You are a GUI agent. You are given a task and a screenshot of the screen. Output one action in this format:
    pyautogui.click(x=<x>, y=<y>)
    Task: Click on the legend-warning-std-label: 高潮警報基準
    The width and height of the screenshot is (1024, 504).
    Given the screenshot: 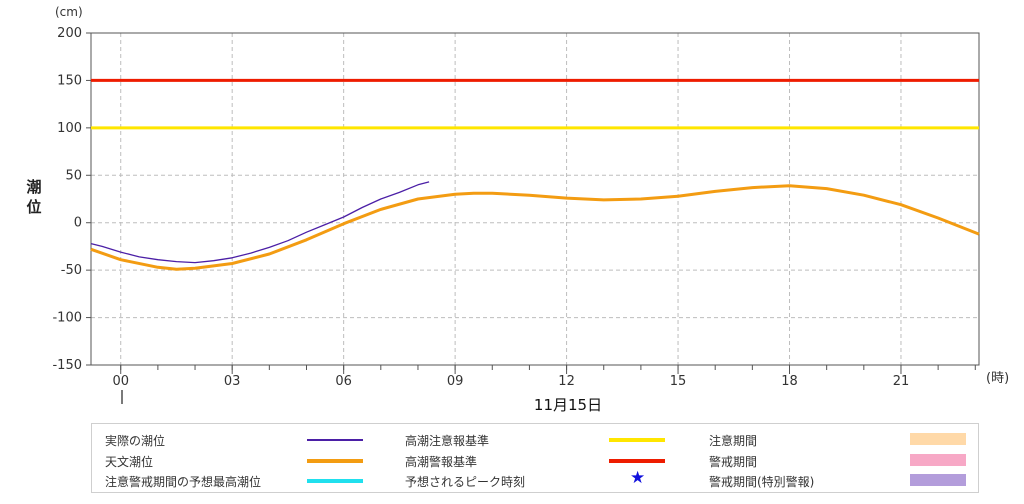 What is the action you would take?
    pyautogui.click(x=441, y=462)
    